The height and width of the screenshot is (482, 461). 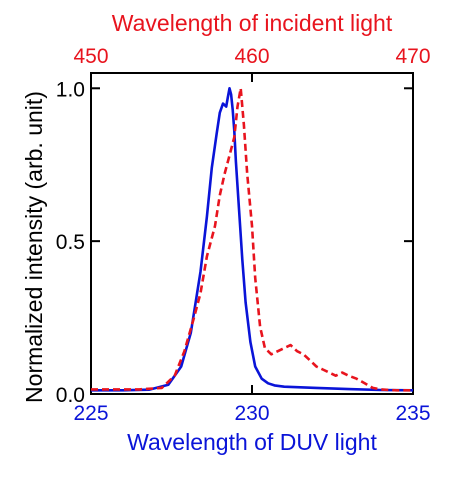 What do you see at coordinates (412, 413) in the screenshot?
I see `x-bottom-tick-label: 235` at bounding box center [412, 413].